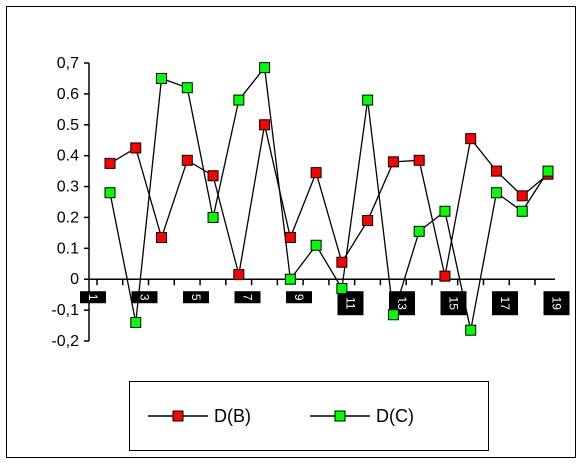 Image resolution: width=585 pixels, height=463 pixels. What do you see at coordinates (68, 217) in the screenshot?
I see `y-tick-label: 0.2` at bounding box center [68, 217].